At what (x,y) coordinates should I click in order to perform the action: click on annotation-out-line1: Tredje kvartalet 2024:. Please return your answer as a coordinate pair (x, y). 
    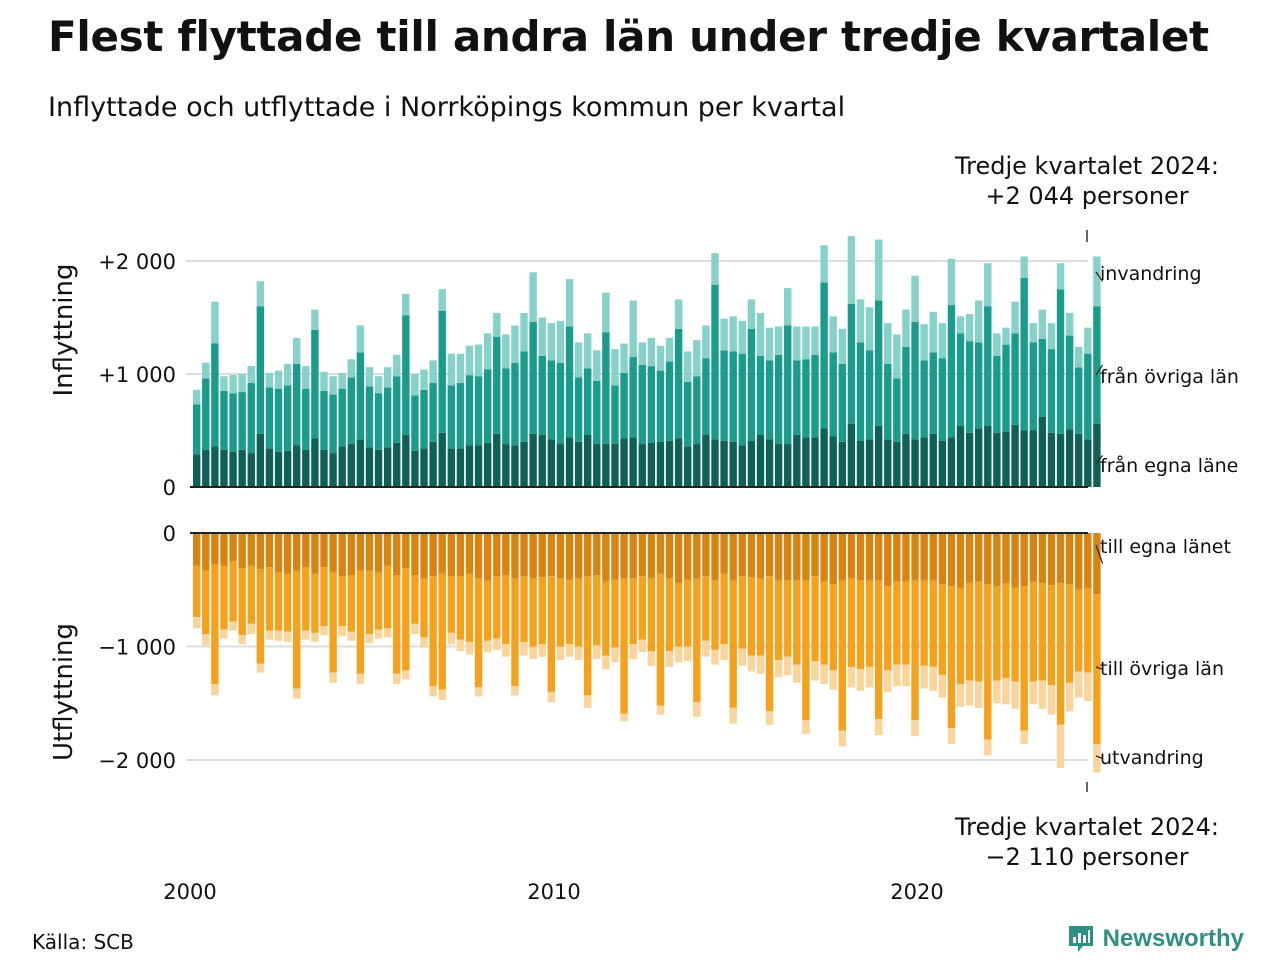
    Looking at the image, I should click on (1086, 827).